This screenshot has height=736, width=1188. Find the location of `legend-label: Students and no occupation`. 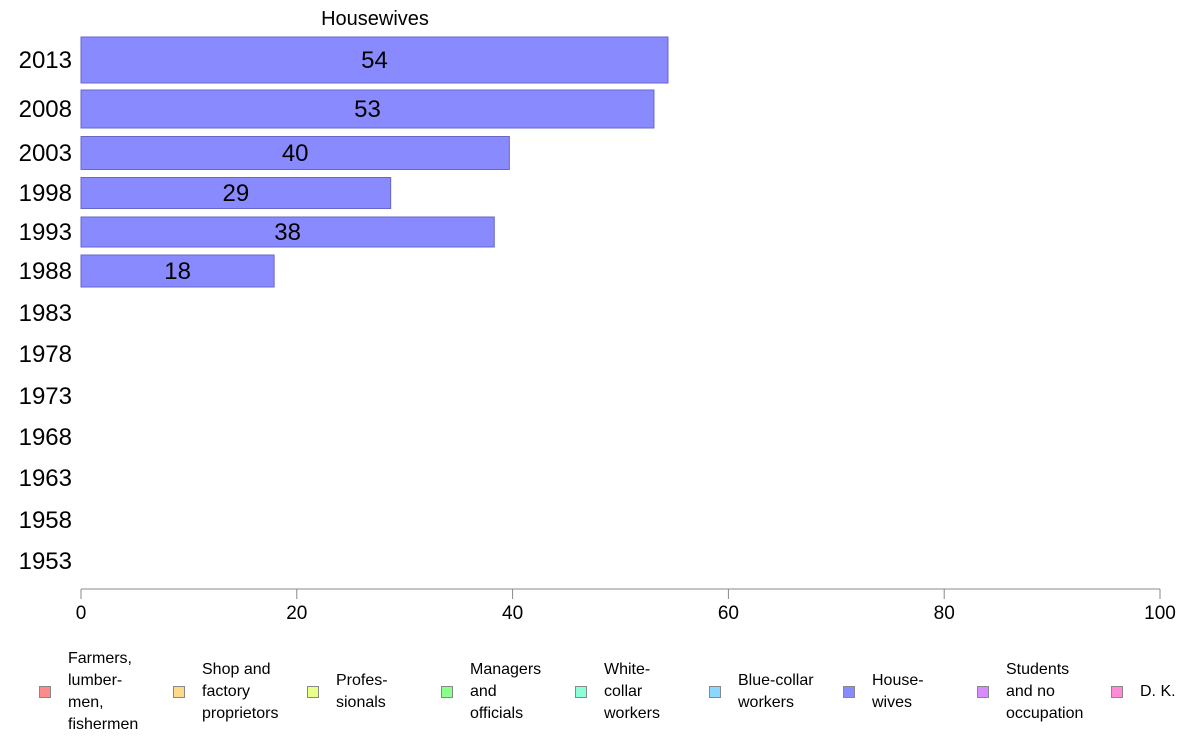

legend-label: Students and no occupation is located at coordinates (1045, 691).